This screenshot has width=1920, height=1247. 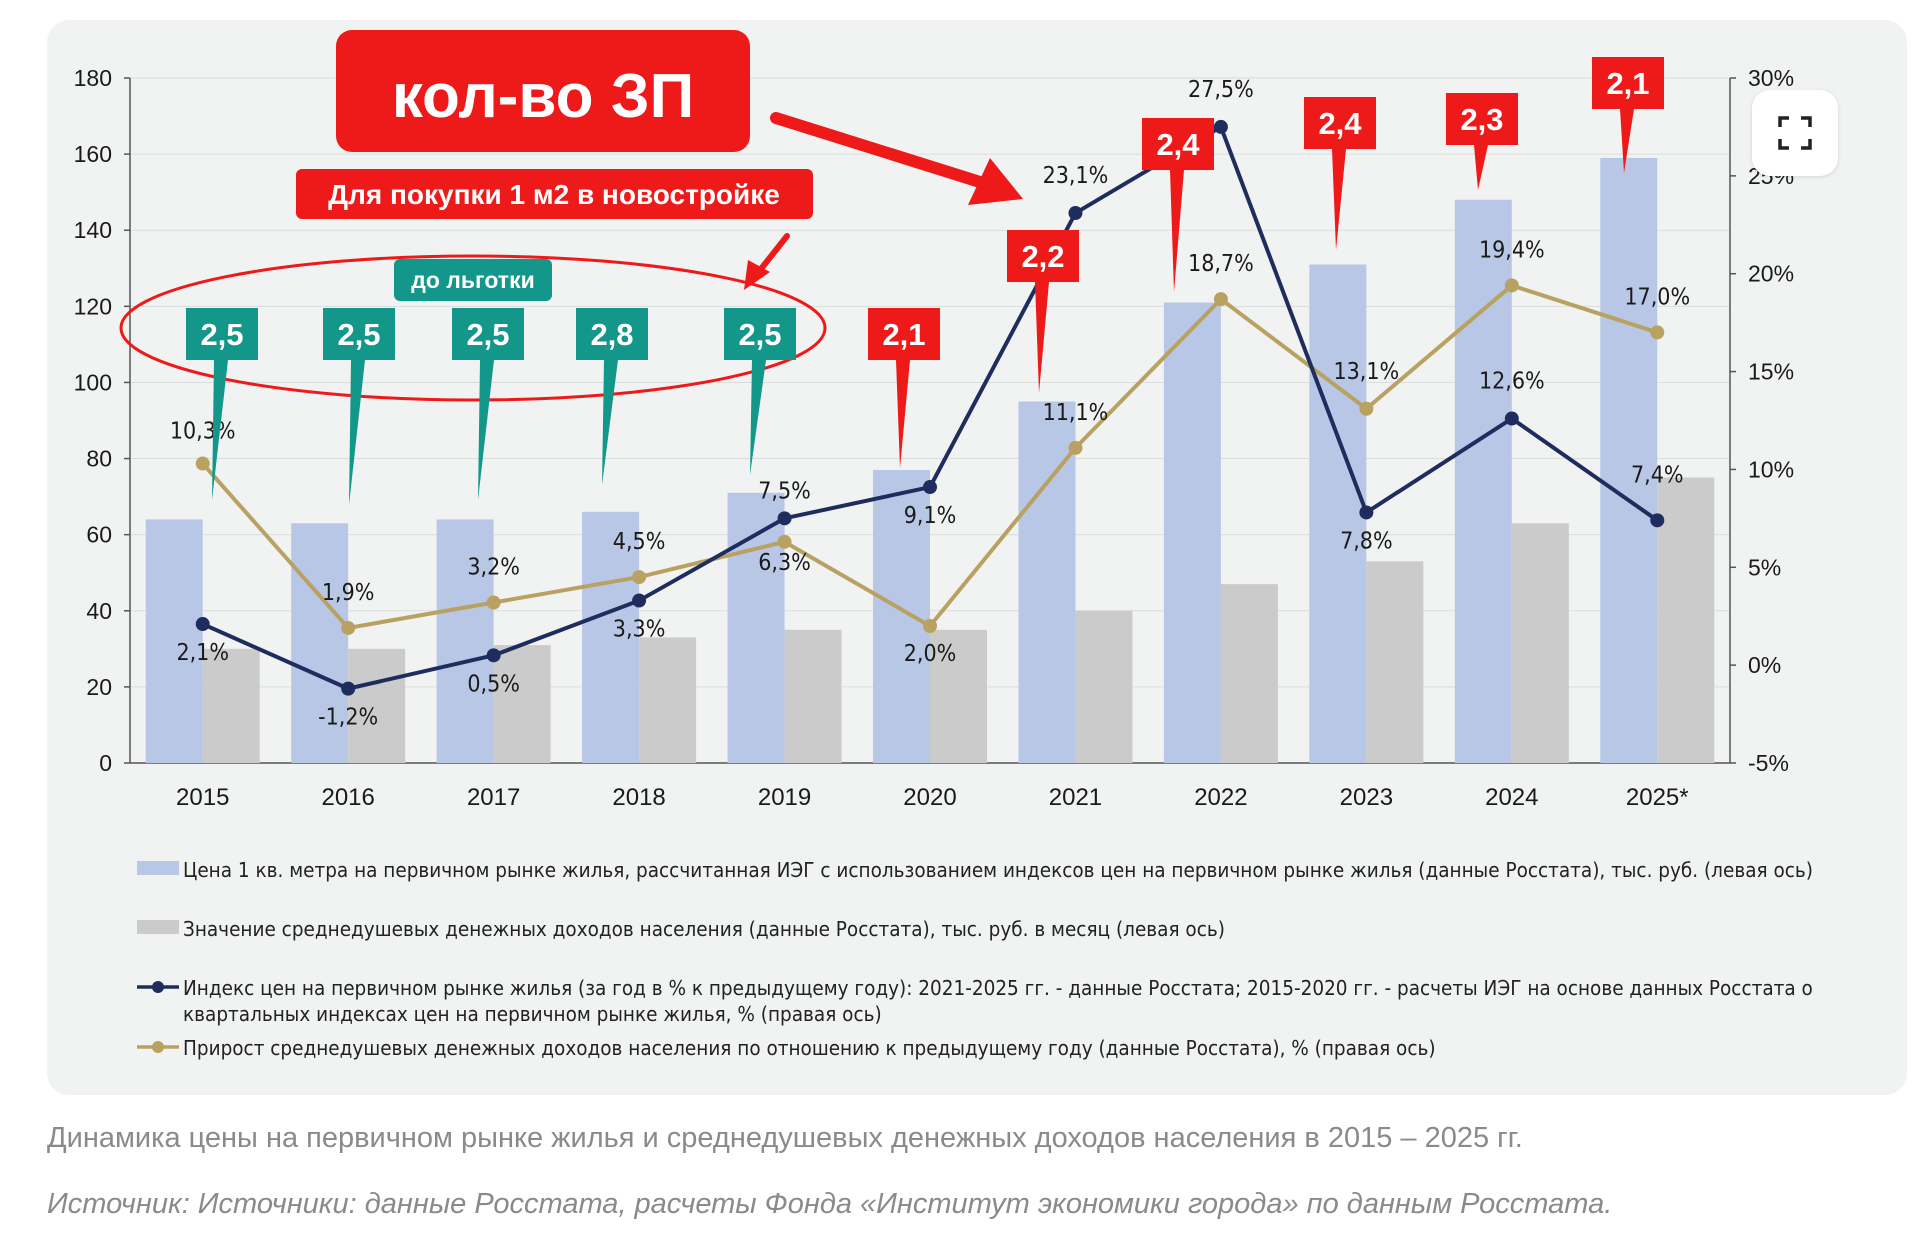 I want to click on left-axis-tick-label: 100, so click(x=93, y=382).